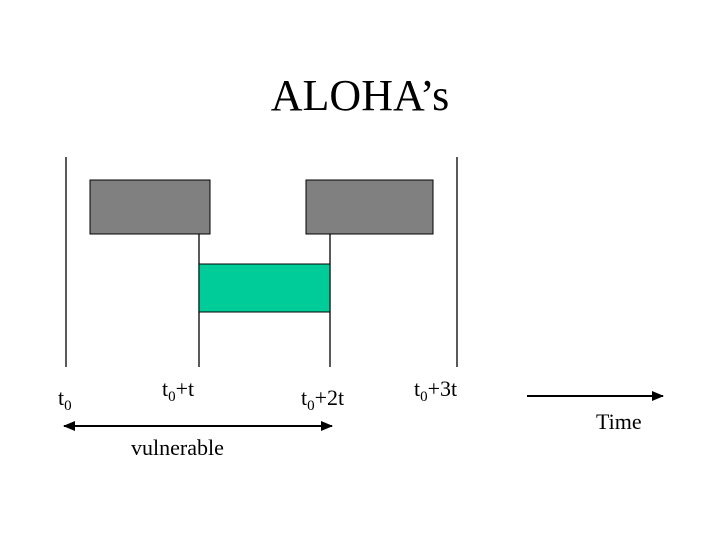 Image resolution: width=720 pixels, height=540 pixels. What do you see at coordinates (150, 207) in the screenshot?
I see `frame-before` at bounding box center [150, 207].